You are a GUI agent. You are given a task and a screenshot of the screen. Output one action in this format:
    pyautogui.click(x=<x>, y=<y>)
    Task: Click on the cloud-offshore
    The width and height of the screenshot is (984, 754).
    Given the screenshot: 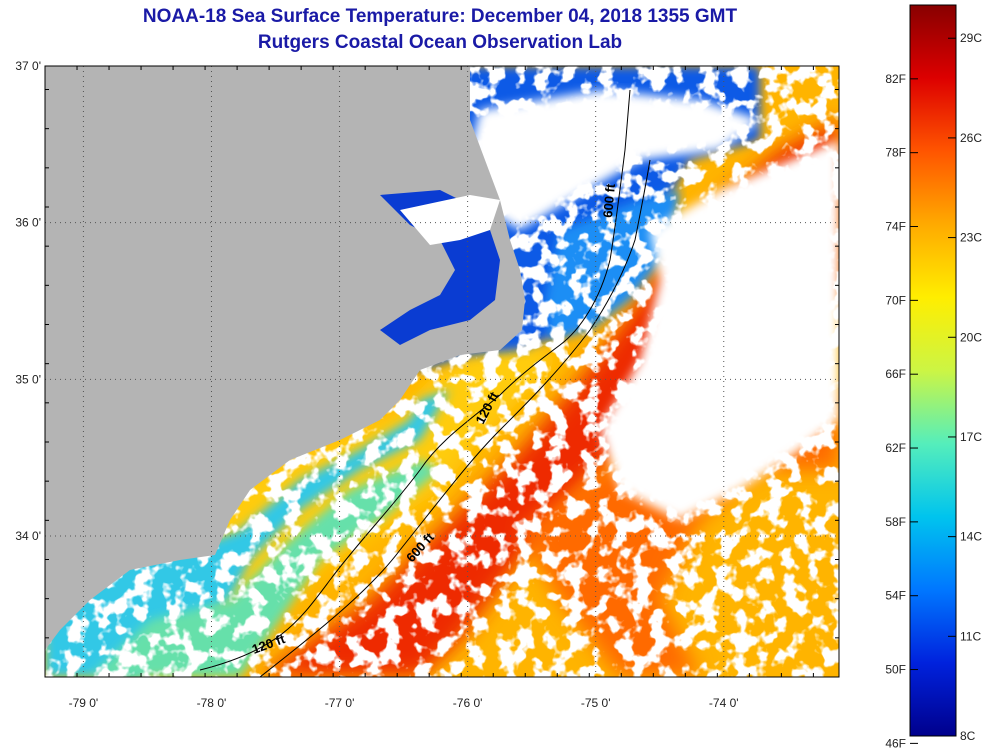 What is the action you would take?
    pyautogui.click(x=719, y=330)
    